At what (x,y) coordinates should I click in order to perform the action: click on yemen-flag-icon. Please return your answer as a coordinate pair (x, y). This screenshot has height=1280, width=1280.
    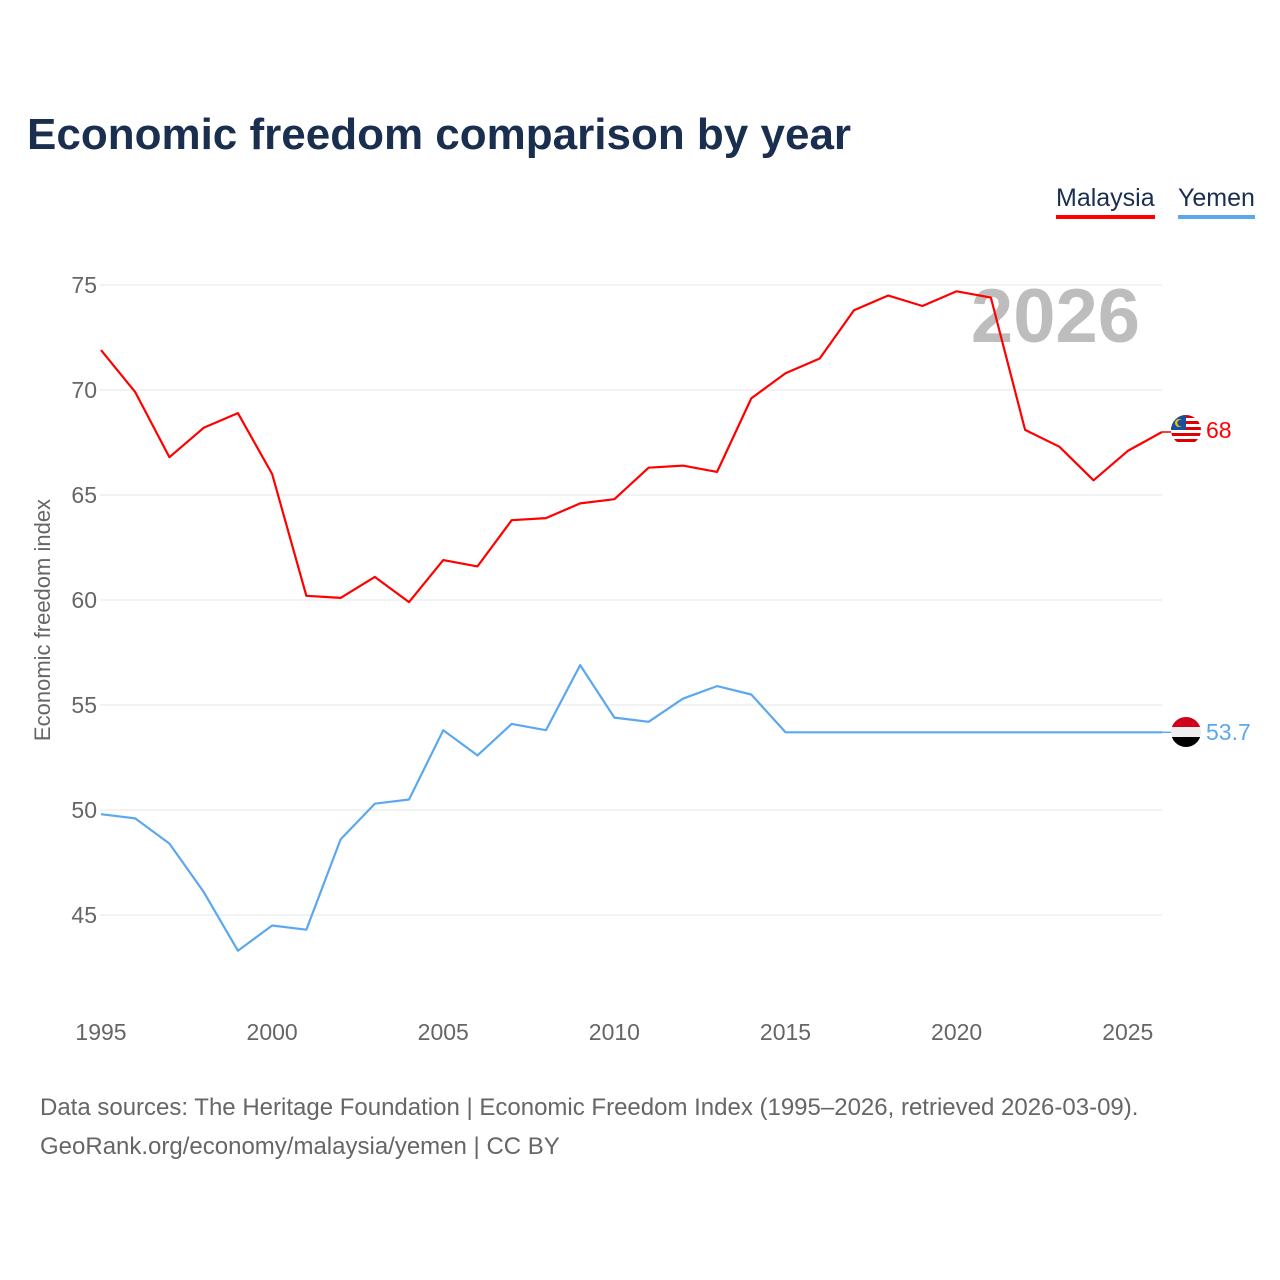
    Looking at the image, I should click on (1186, 732).